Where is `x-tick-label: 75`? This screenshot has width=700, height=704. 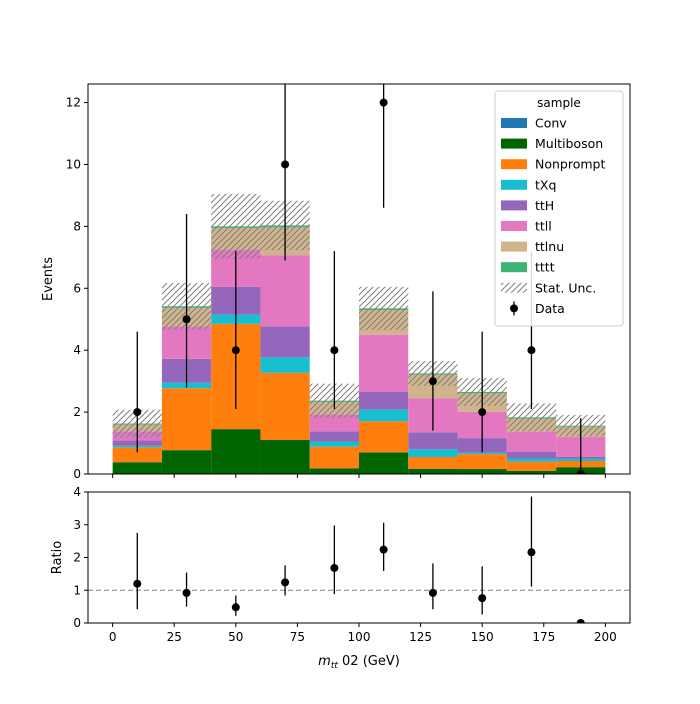
x-tick-label: 75 is located at coordinates (297, 637).